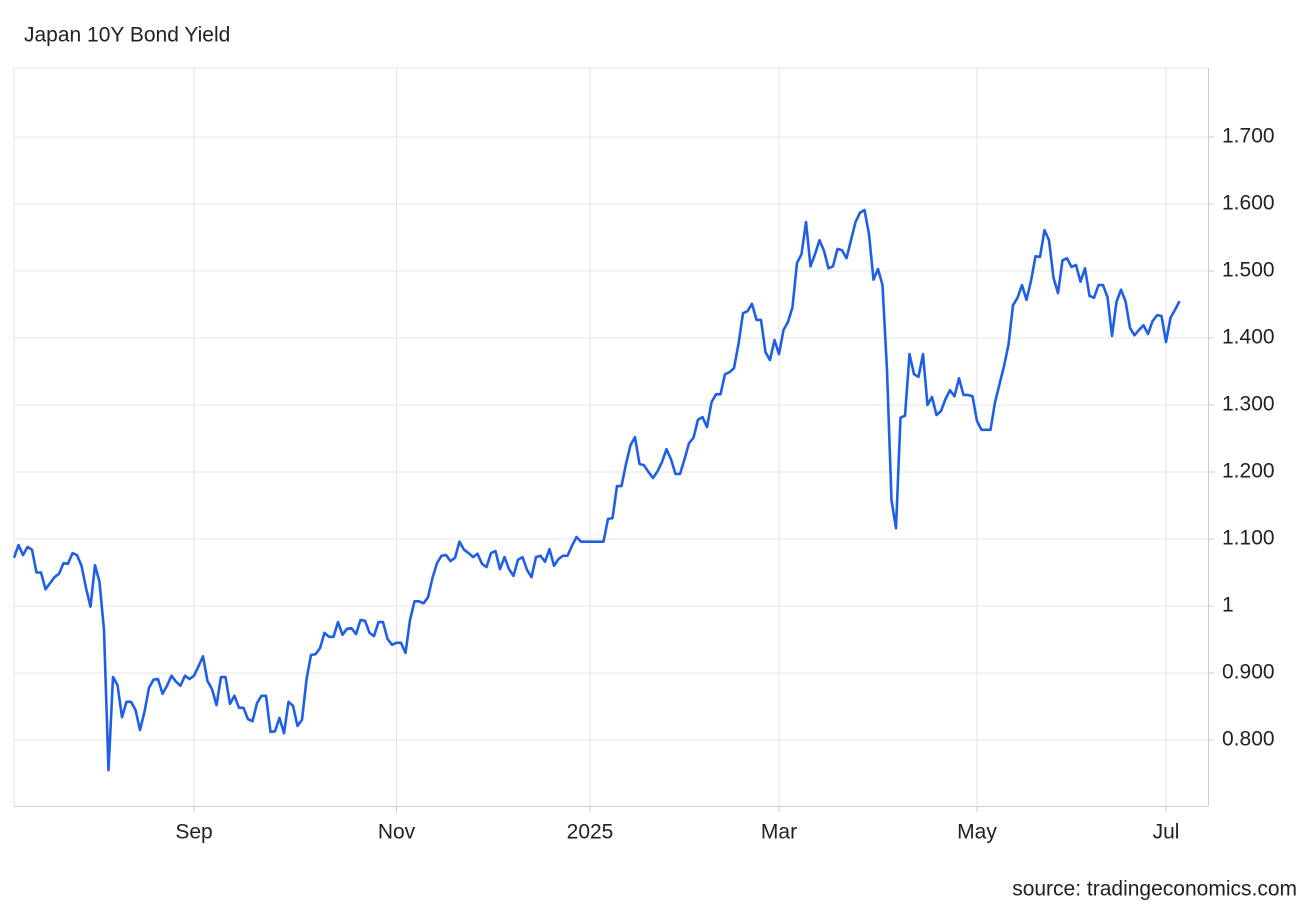 This screenshot has height=912, width=1315. What do you see at coordinates (1248, 136) in the screenshot?
I see `y-tick-label: 1.700` at bounding box center [1248, 136].